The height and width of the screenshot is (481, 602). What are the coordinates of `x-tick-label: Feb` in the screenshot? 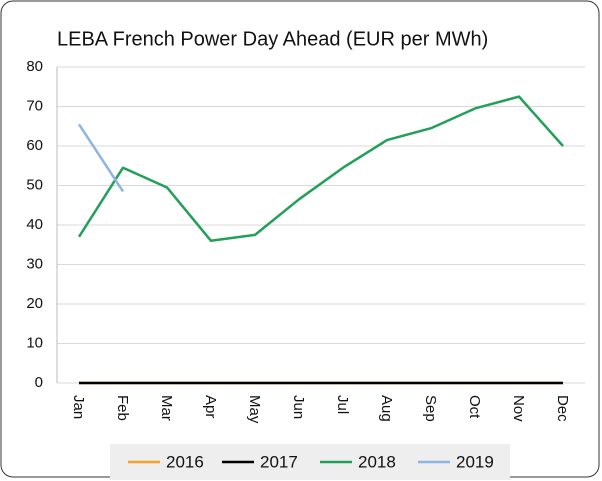 It's located at (122, 408).